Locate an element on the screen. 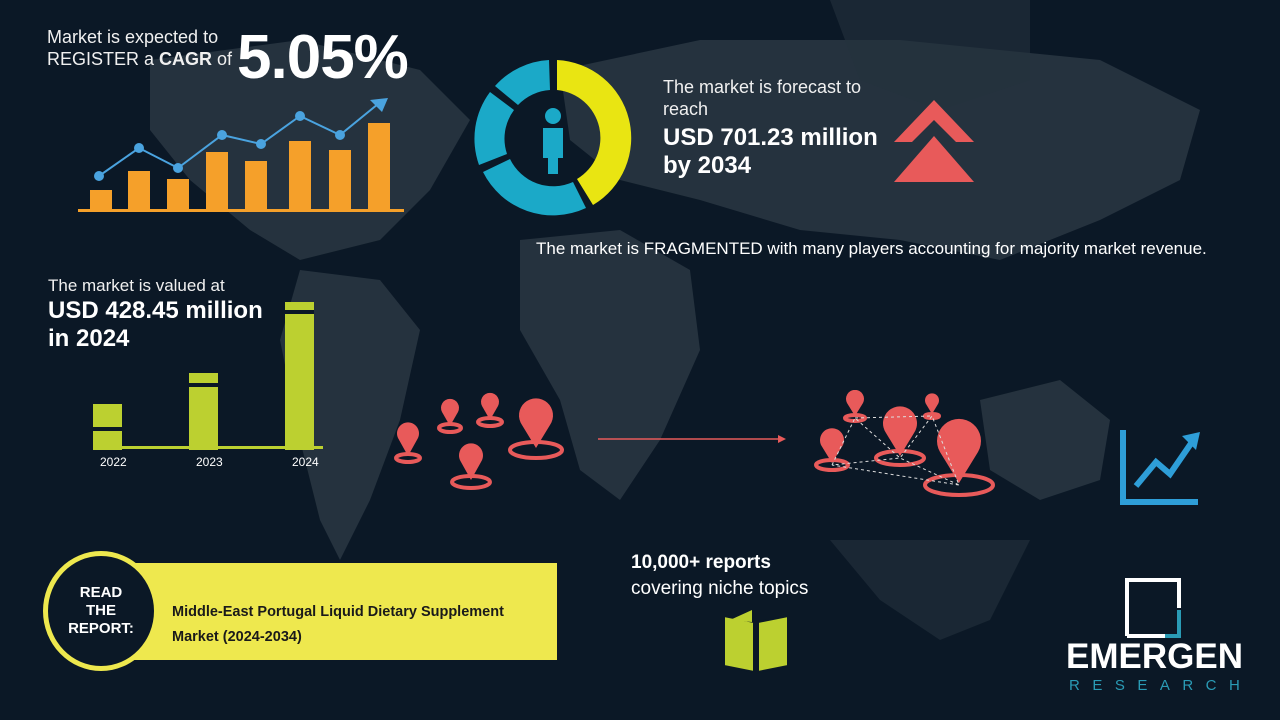  read-label: THE is located at coordinates (101, 610).